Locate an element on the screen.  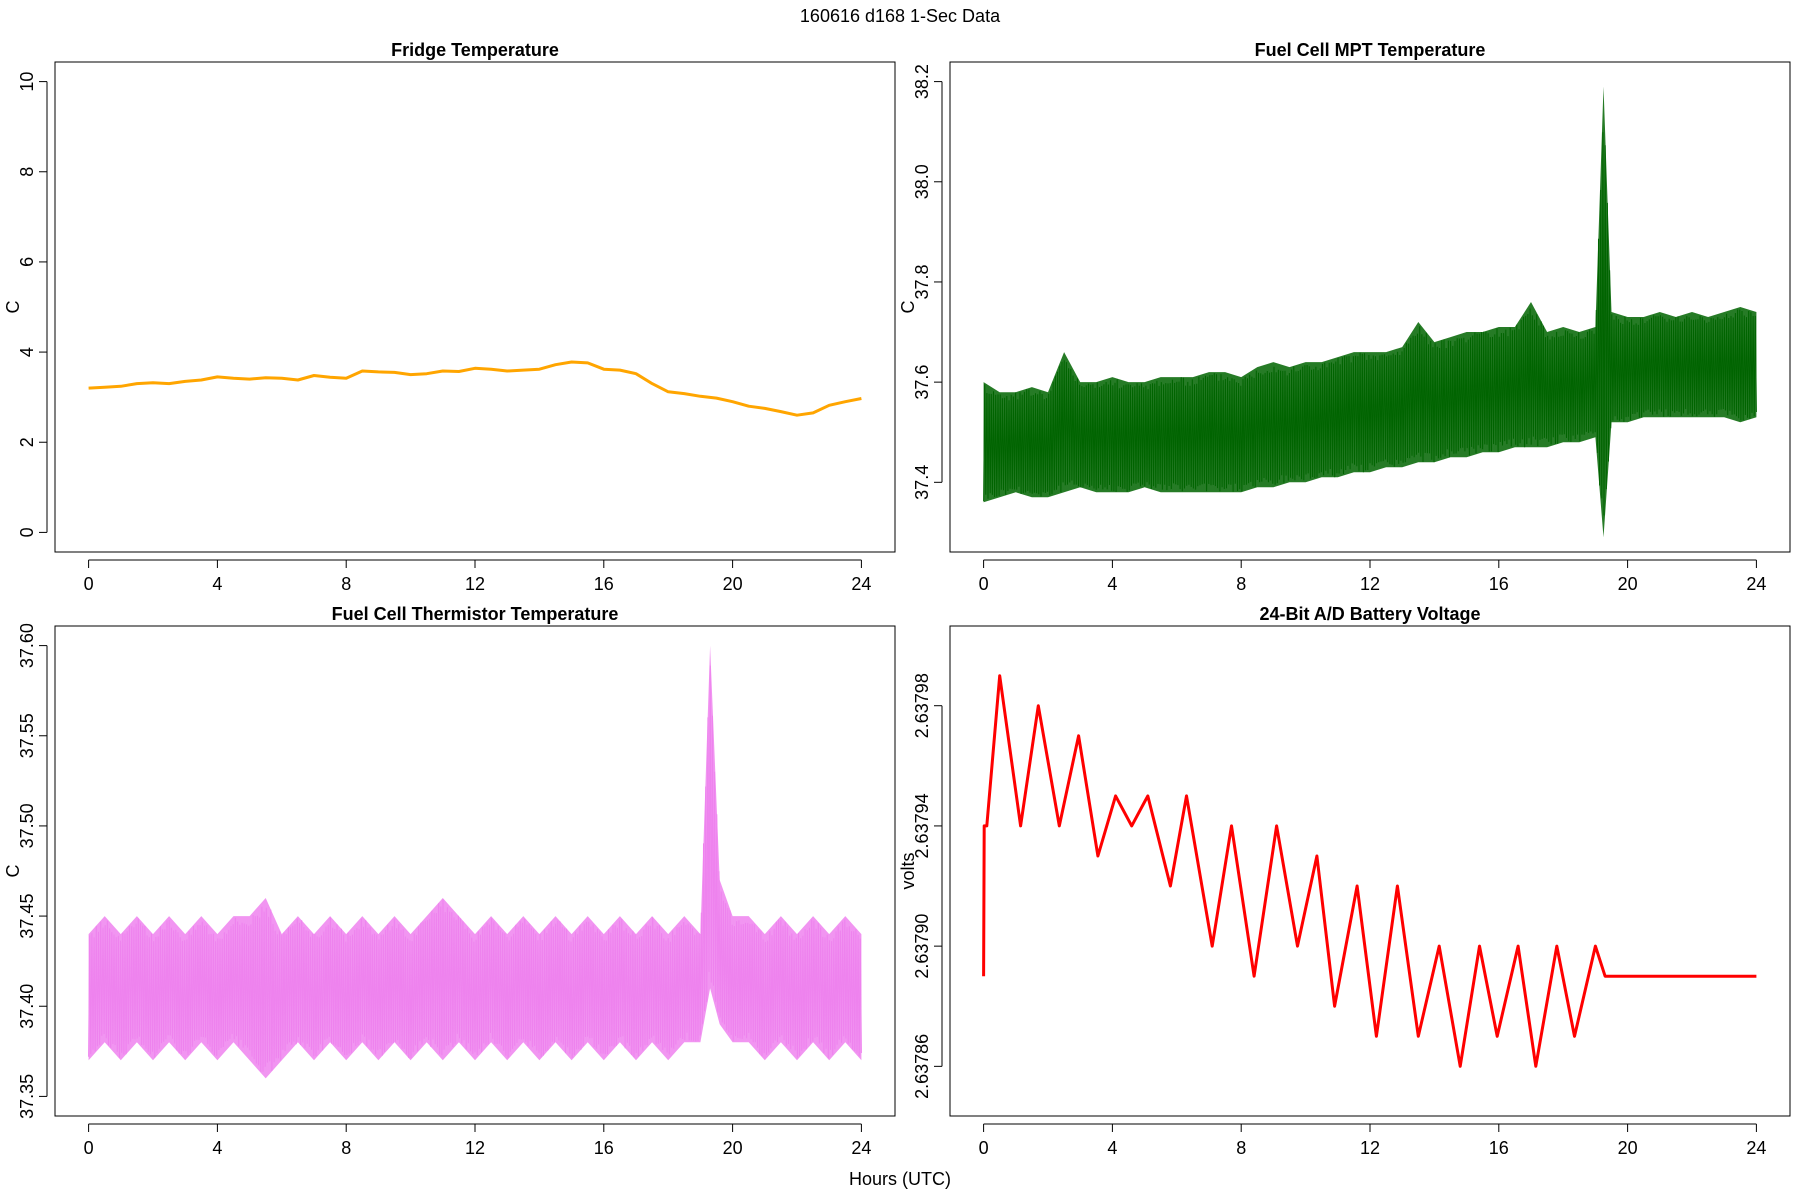
panel-title: Fuel Cell Thermistor Temperature is located at coordinates (475, 614).